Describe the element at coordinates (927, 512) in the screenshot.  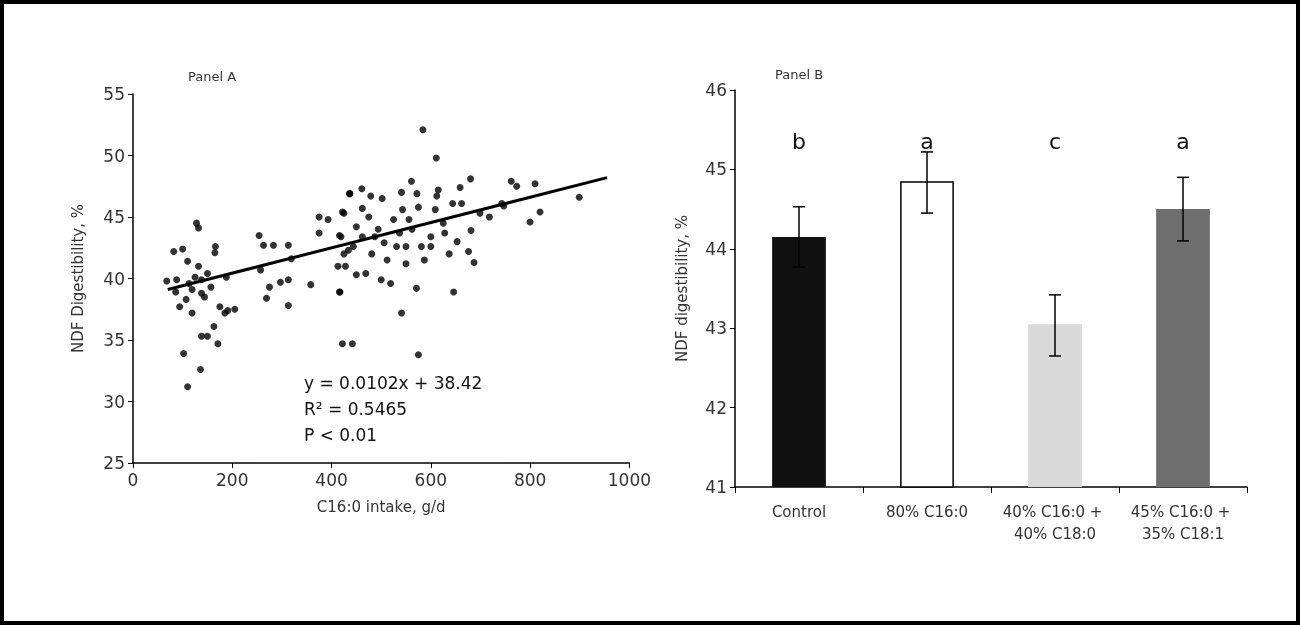
I see `x-tick-label: 80% C16:0` at that location.